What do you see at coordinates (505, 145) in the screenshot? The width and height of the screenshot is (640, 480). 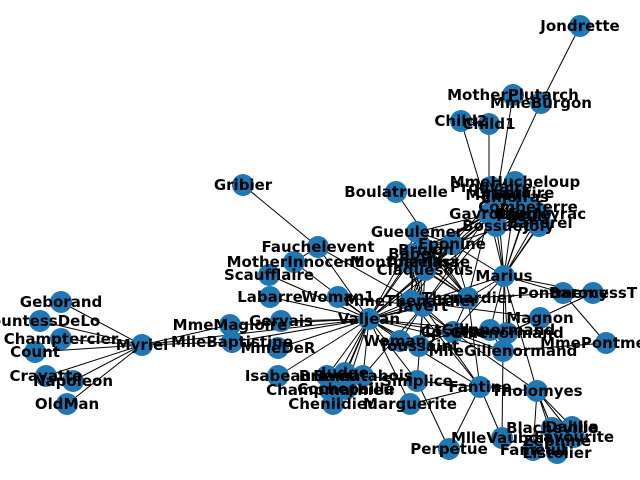 I see `edge-mother-plutarch-mabeuf` at bounding box center [505, 145].